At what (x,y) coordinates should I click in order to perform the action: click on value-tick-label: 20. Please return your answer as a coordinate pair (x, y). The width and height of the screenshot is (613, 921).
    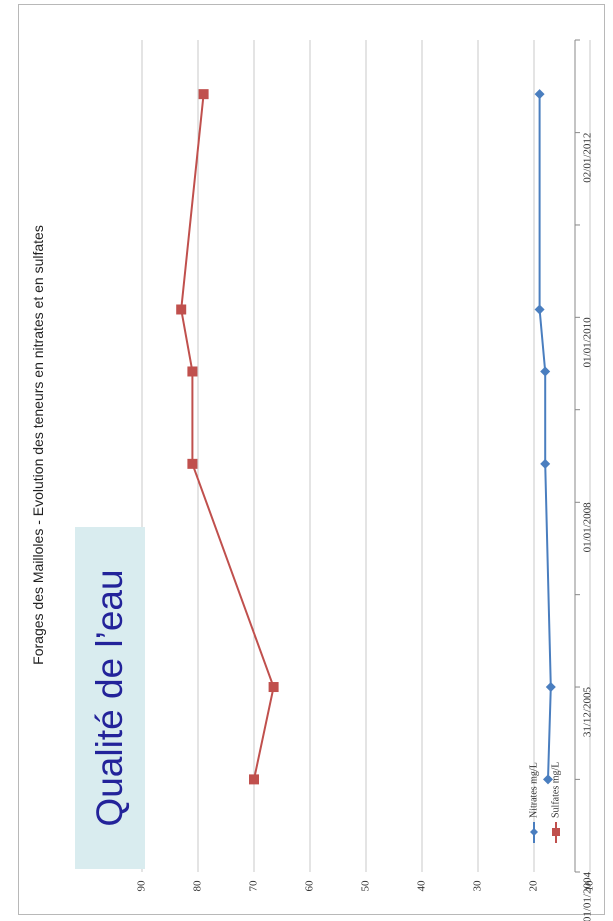
    Looking at the image, I should click on (534, 886).